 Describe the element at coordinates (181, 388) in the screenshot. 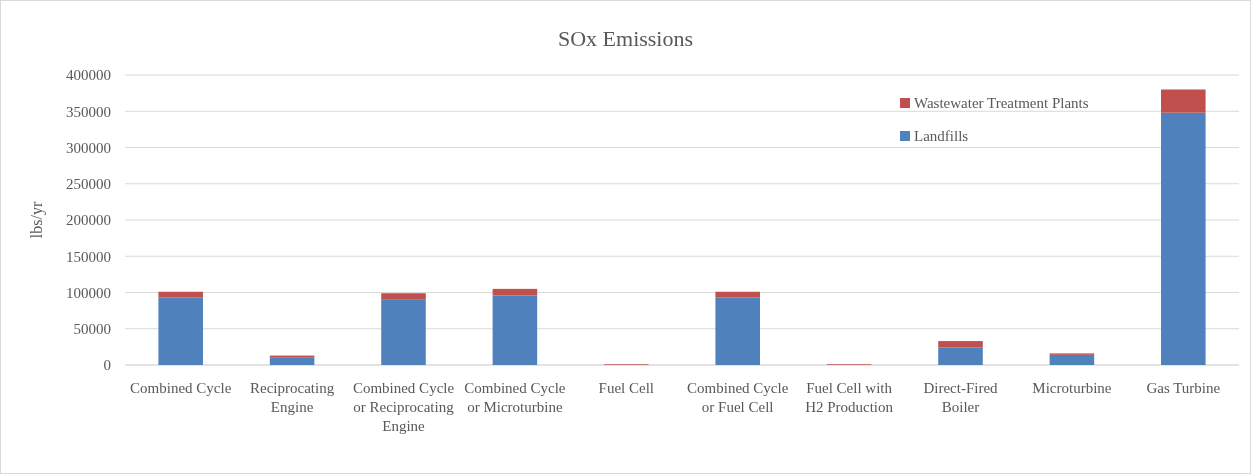

I see `x-tick-label: Combined Cycle` at that location.